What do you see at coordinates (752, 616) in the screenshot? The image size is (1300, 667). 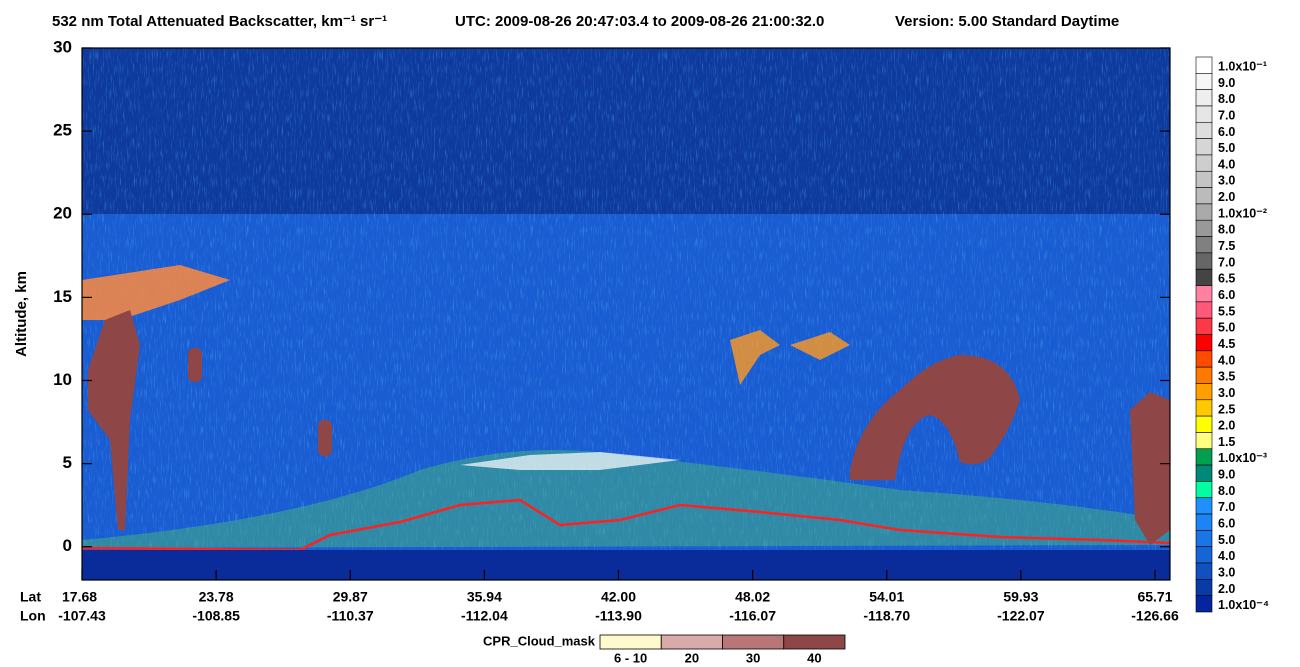 I see `lon-tick-label: -116.07` at bounding box center [752, 616].